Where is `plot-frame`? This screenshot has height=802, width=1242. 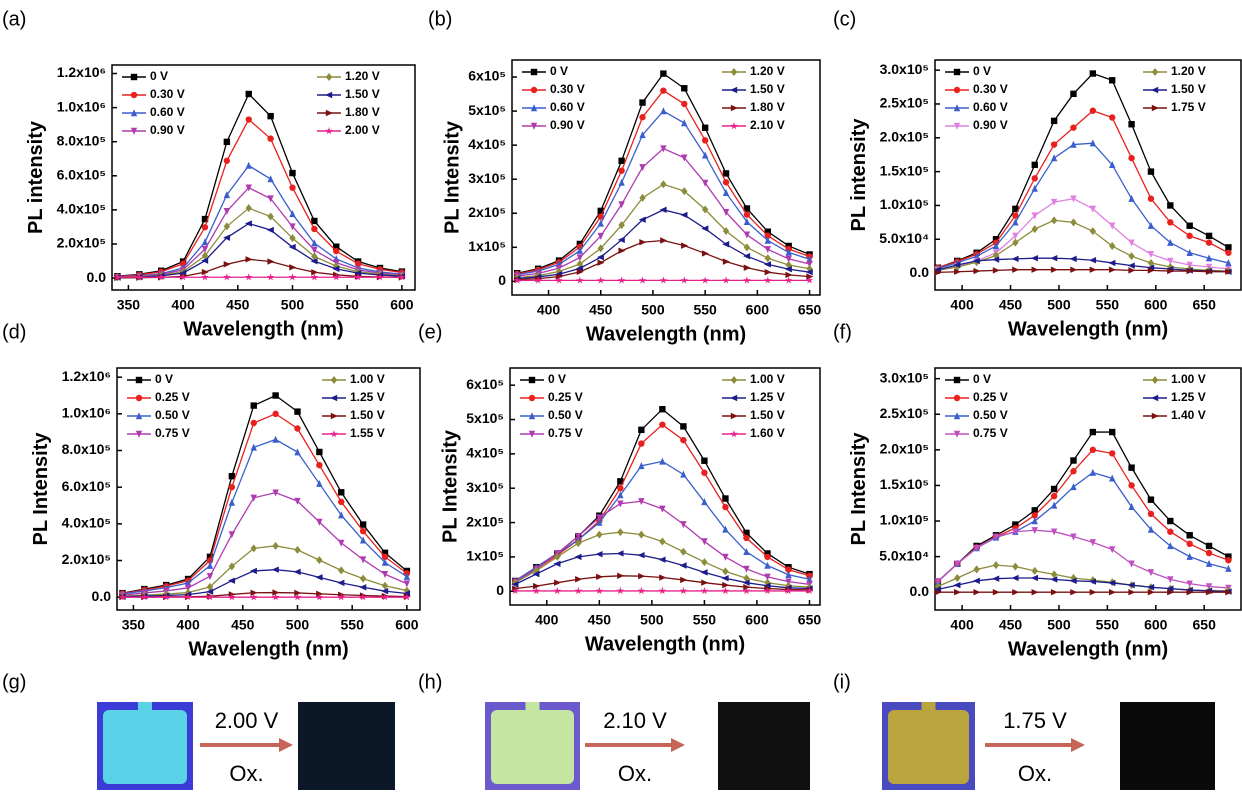
plot-frame is located at coordinates (1088, 175).